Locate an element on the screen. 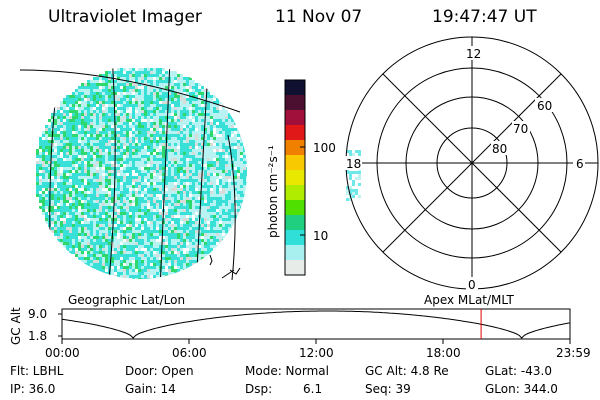 The height and width of the screenshot is (400, 600). colorbar-scale is located at coordinates (295, 178).